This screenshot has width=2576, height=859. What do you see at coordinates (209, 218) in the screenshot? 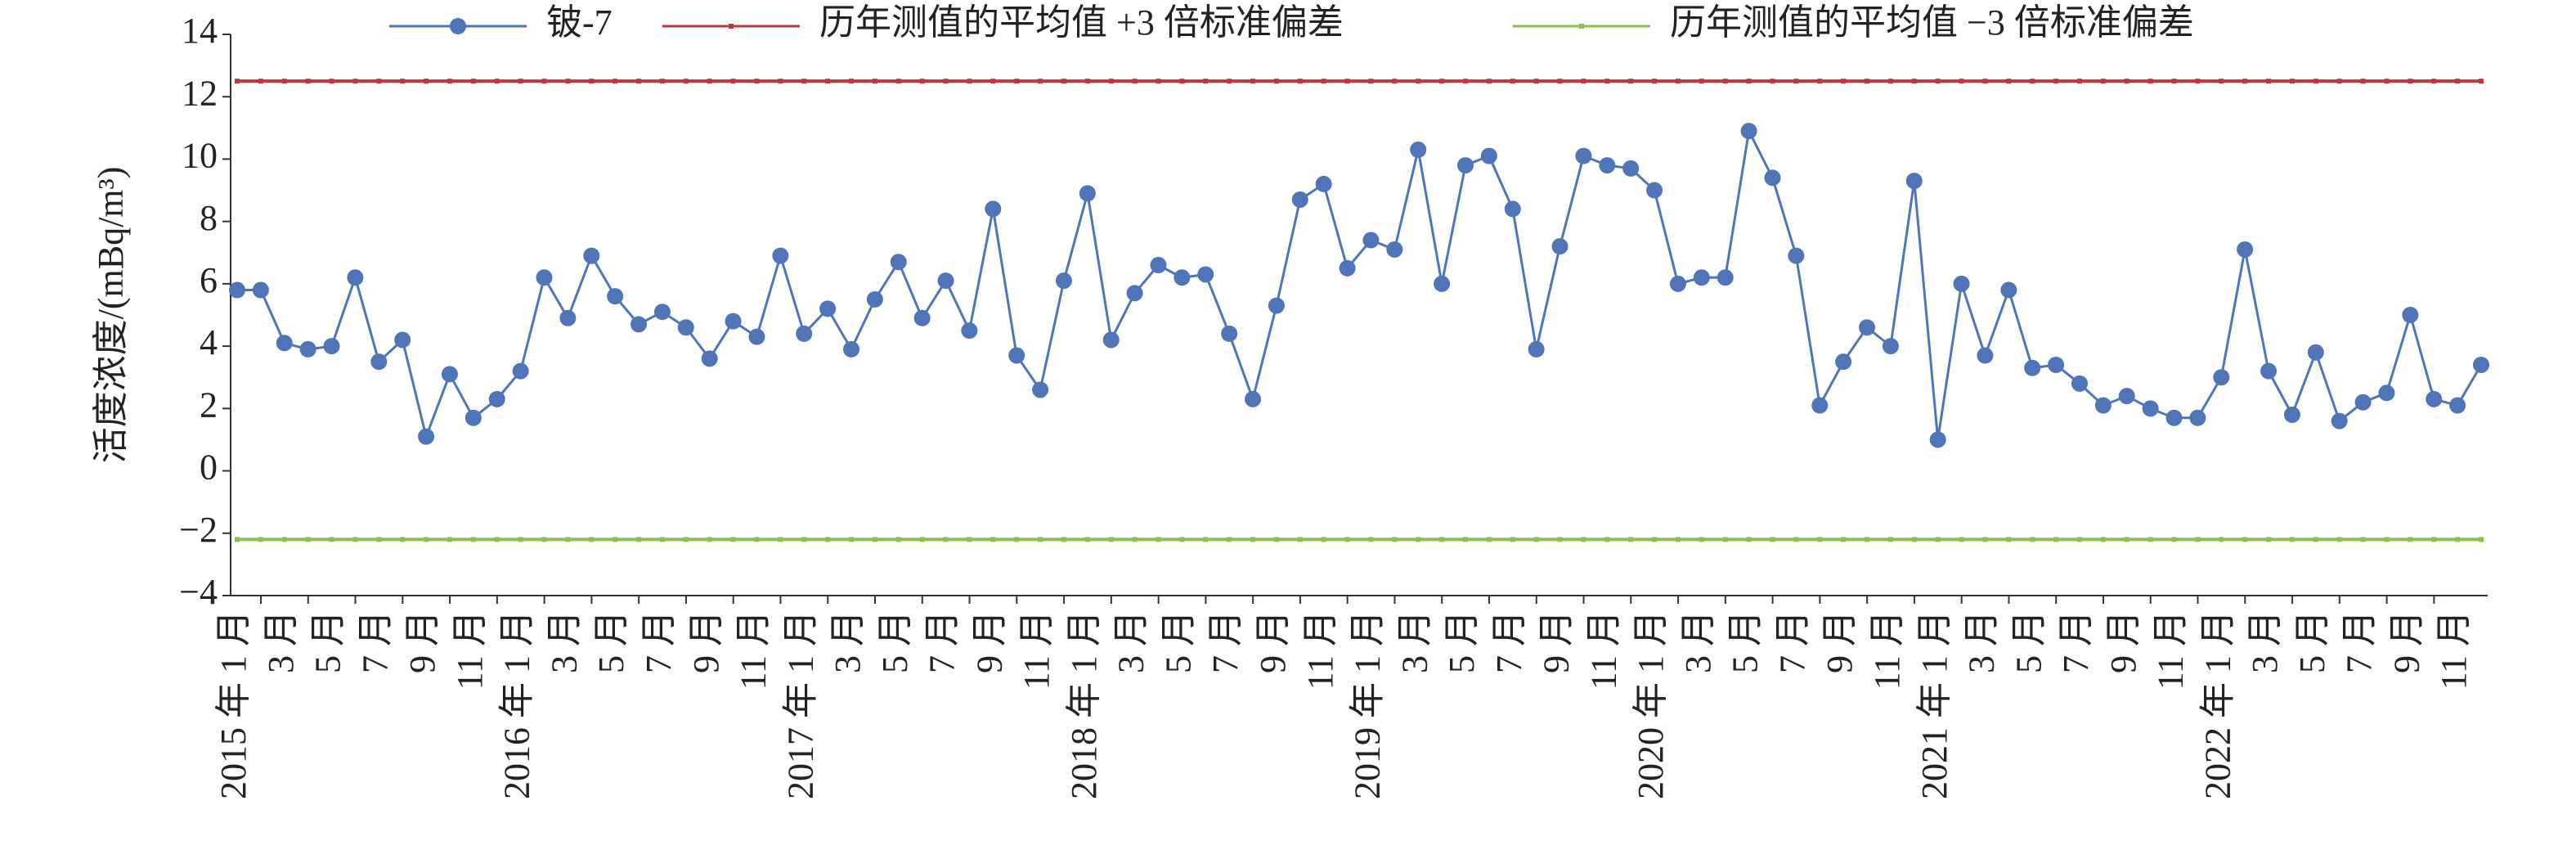
I see `y-tick-label: 8` at bounding box center [209, 218].